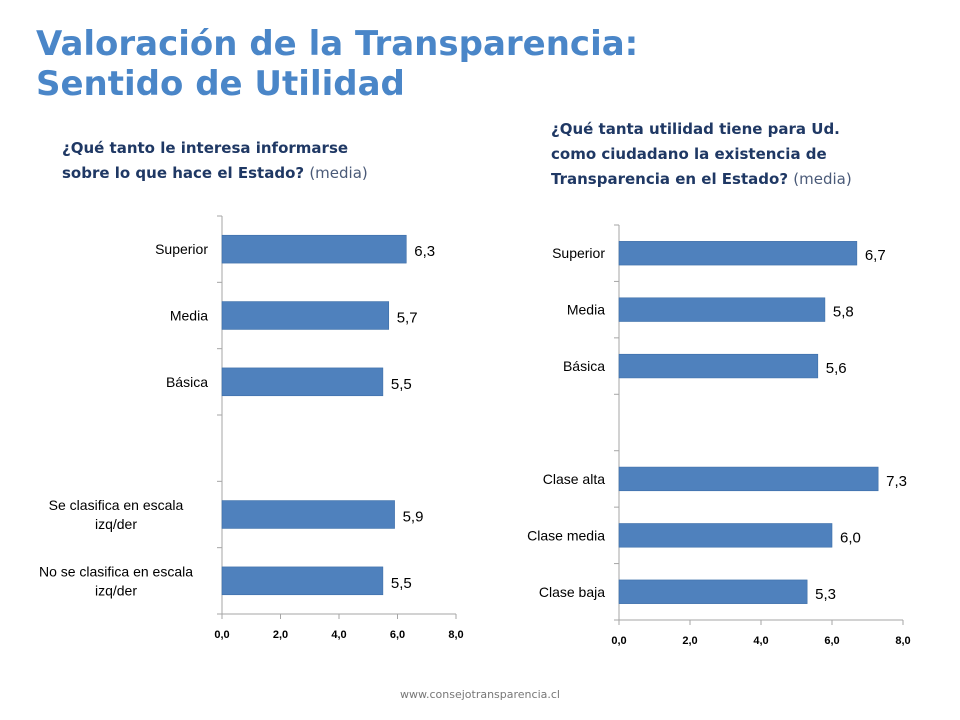  I want to click on bar-value-label: 5,3, so click(825, 594).